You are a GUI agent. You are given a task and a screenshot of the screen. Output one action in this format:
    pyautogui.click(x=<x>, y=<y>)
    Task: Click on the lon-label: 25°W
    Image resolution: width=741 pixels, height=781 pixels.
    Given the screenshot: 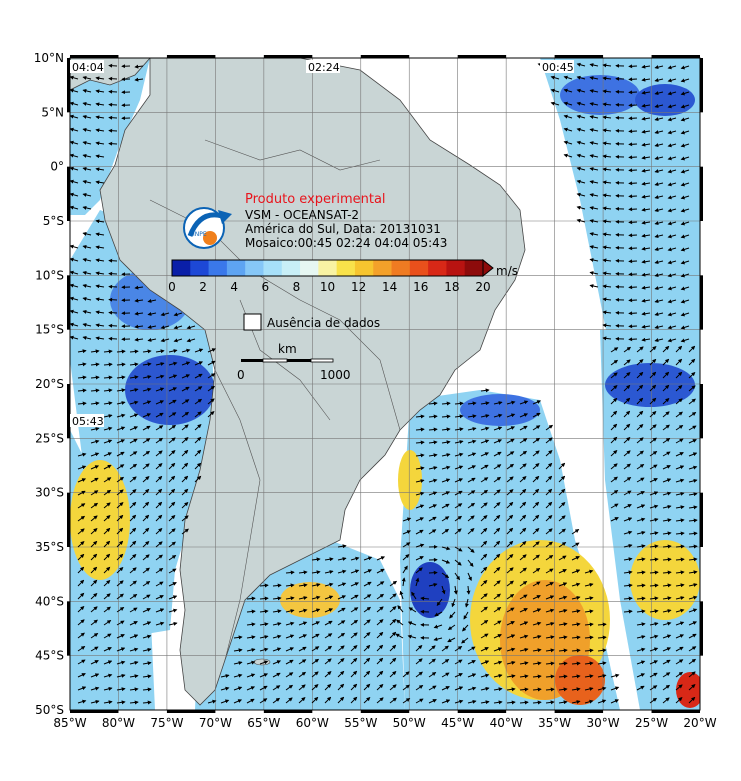 What is the action you would take?
    pyautogui.click(x=651, y=723)
    